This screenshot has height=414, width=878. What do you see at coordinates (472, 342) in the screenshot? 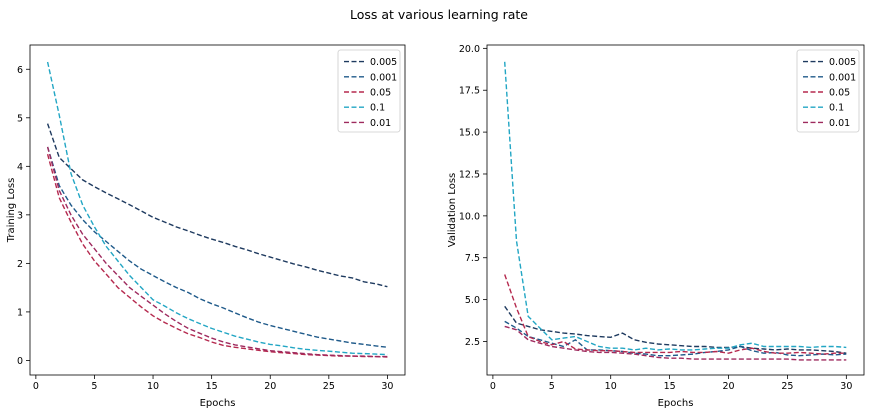
I see `y-tick-label: 2.5` at bounding box center [472, 342].